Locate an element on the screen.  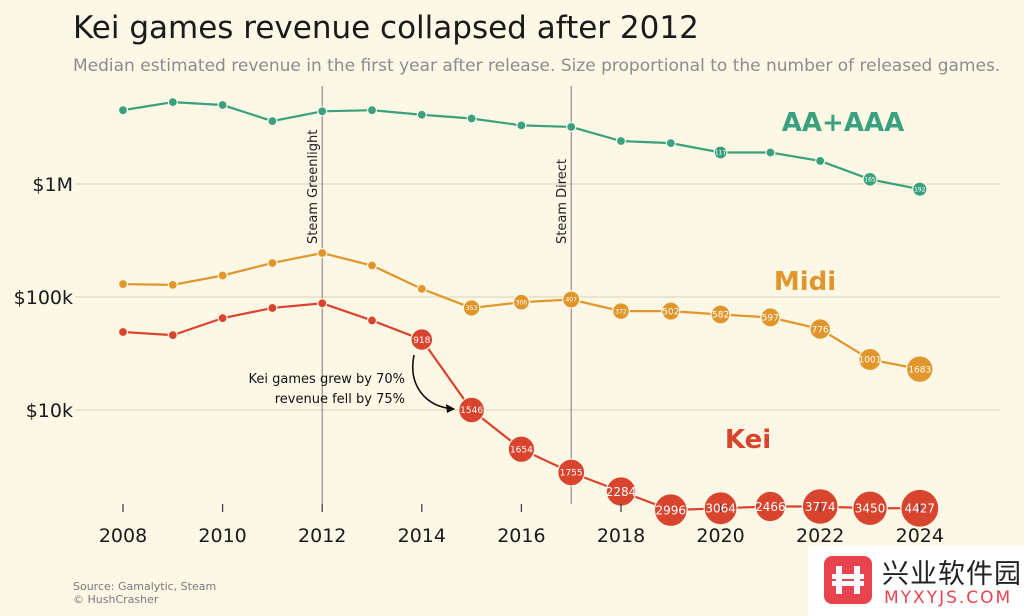
x-tick-label: 2018 is located at coordinates (621, 536).